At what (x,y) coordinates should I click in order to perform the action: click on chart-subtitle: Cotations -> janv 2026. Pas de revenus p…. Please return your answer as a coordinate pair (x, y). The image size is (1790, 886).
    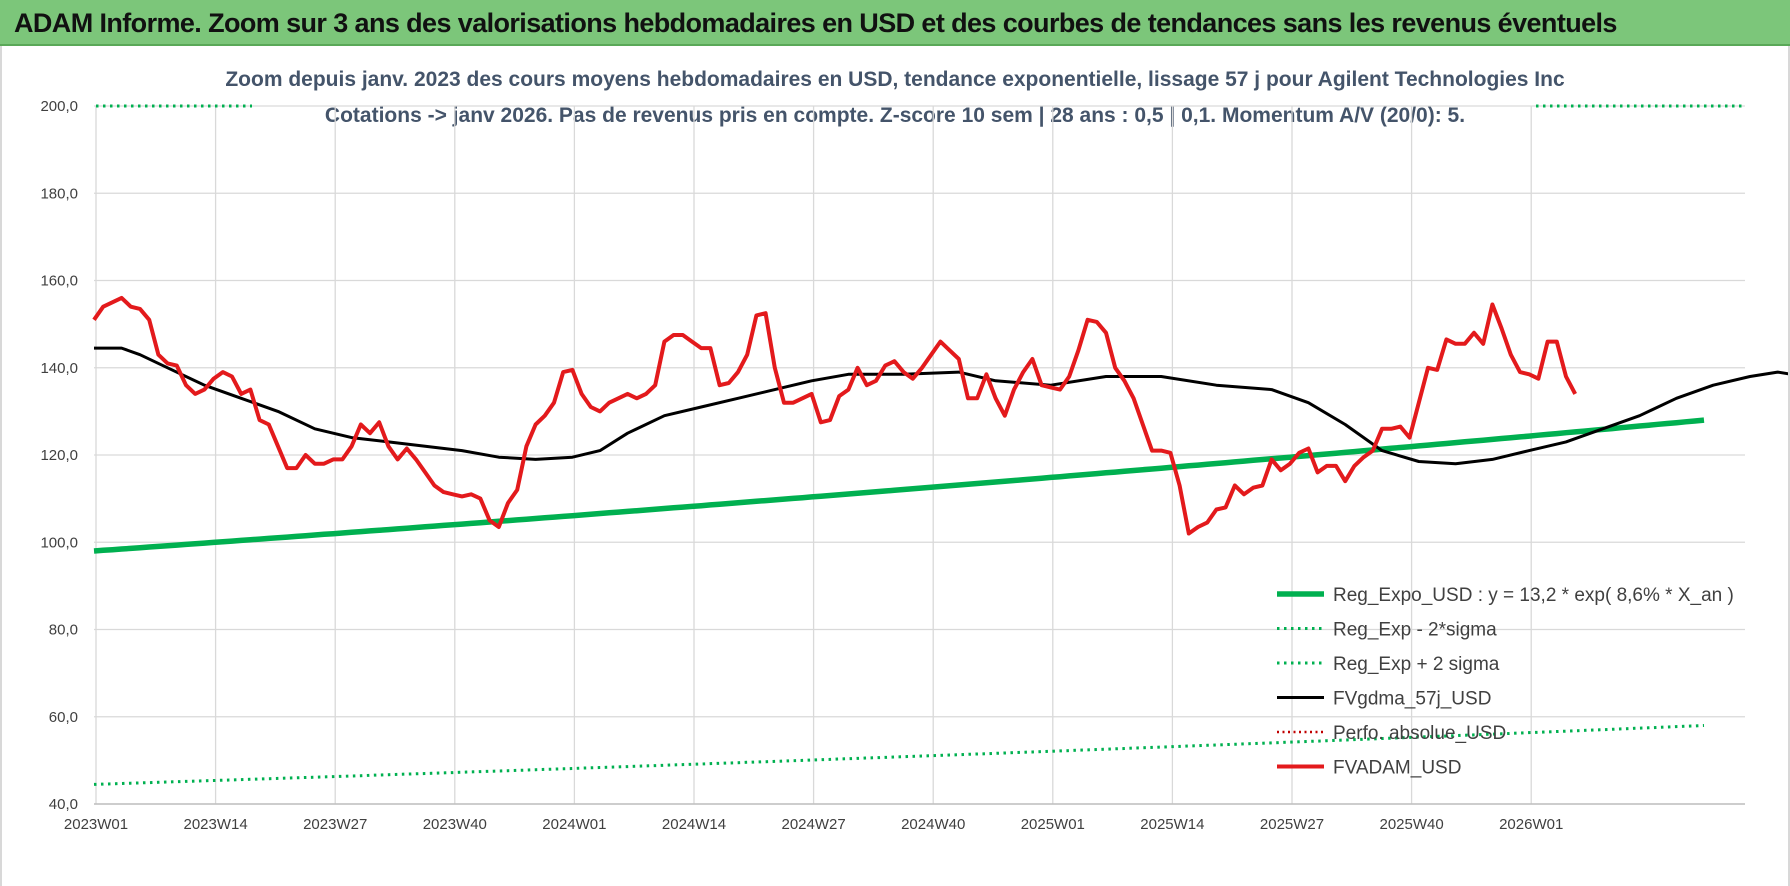
    Looking at the image, I should click on (895, 115).